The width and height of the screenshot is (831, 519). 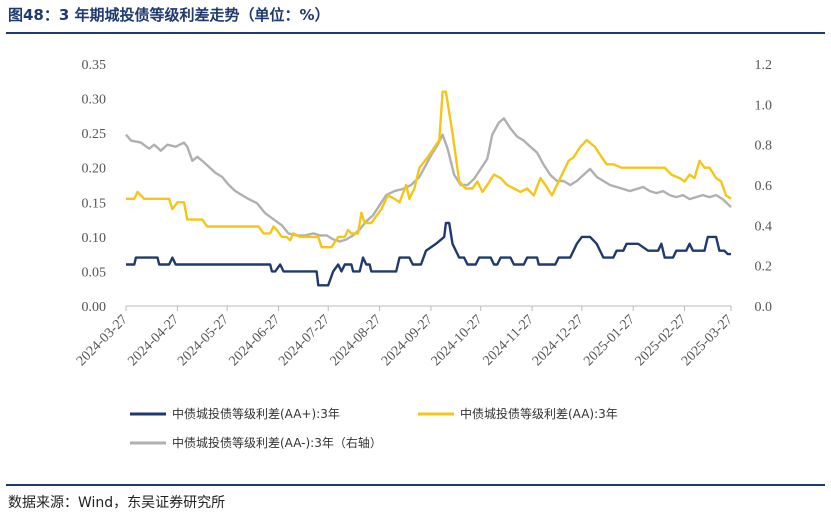 I want to click on x-tick-label: 2024-07-27, so click(x=304, y=340).